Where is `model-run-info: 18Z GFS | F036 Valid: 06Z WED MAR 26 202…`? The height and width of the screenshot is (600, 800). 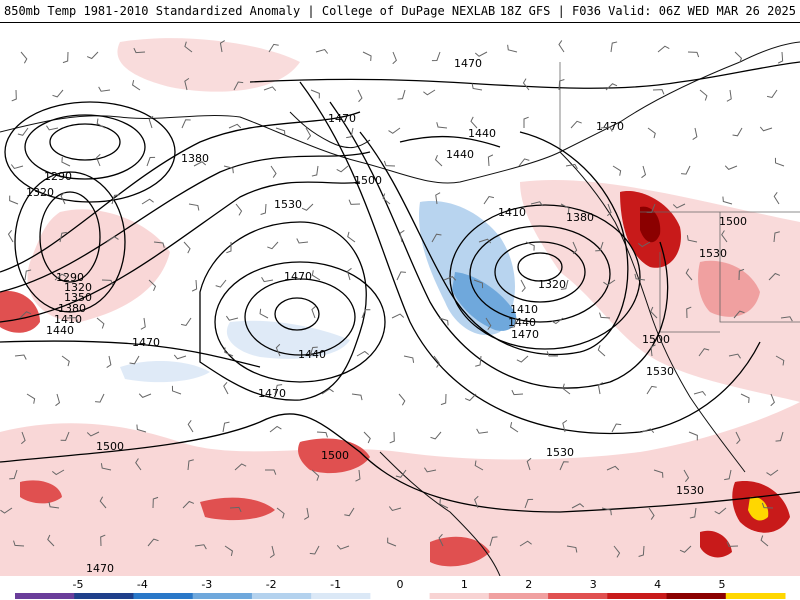 model-run-info: 18Z GFS | F036 Valid: 06Z WED MAR 26 202… is located at coordinates (647, 11).